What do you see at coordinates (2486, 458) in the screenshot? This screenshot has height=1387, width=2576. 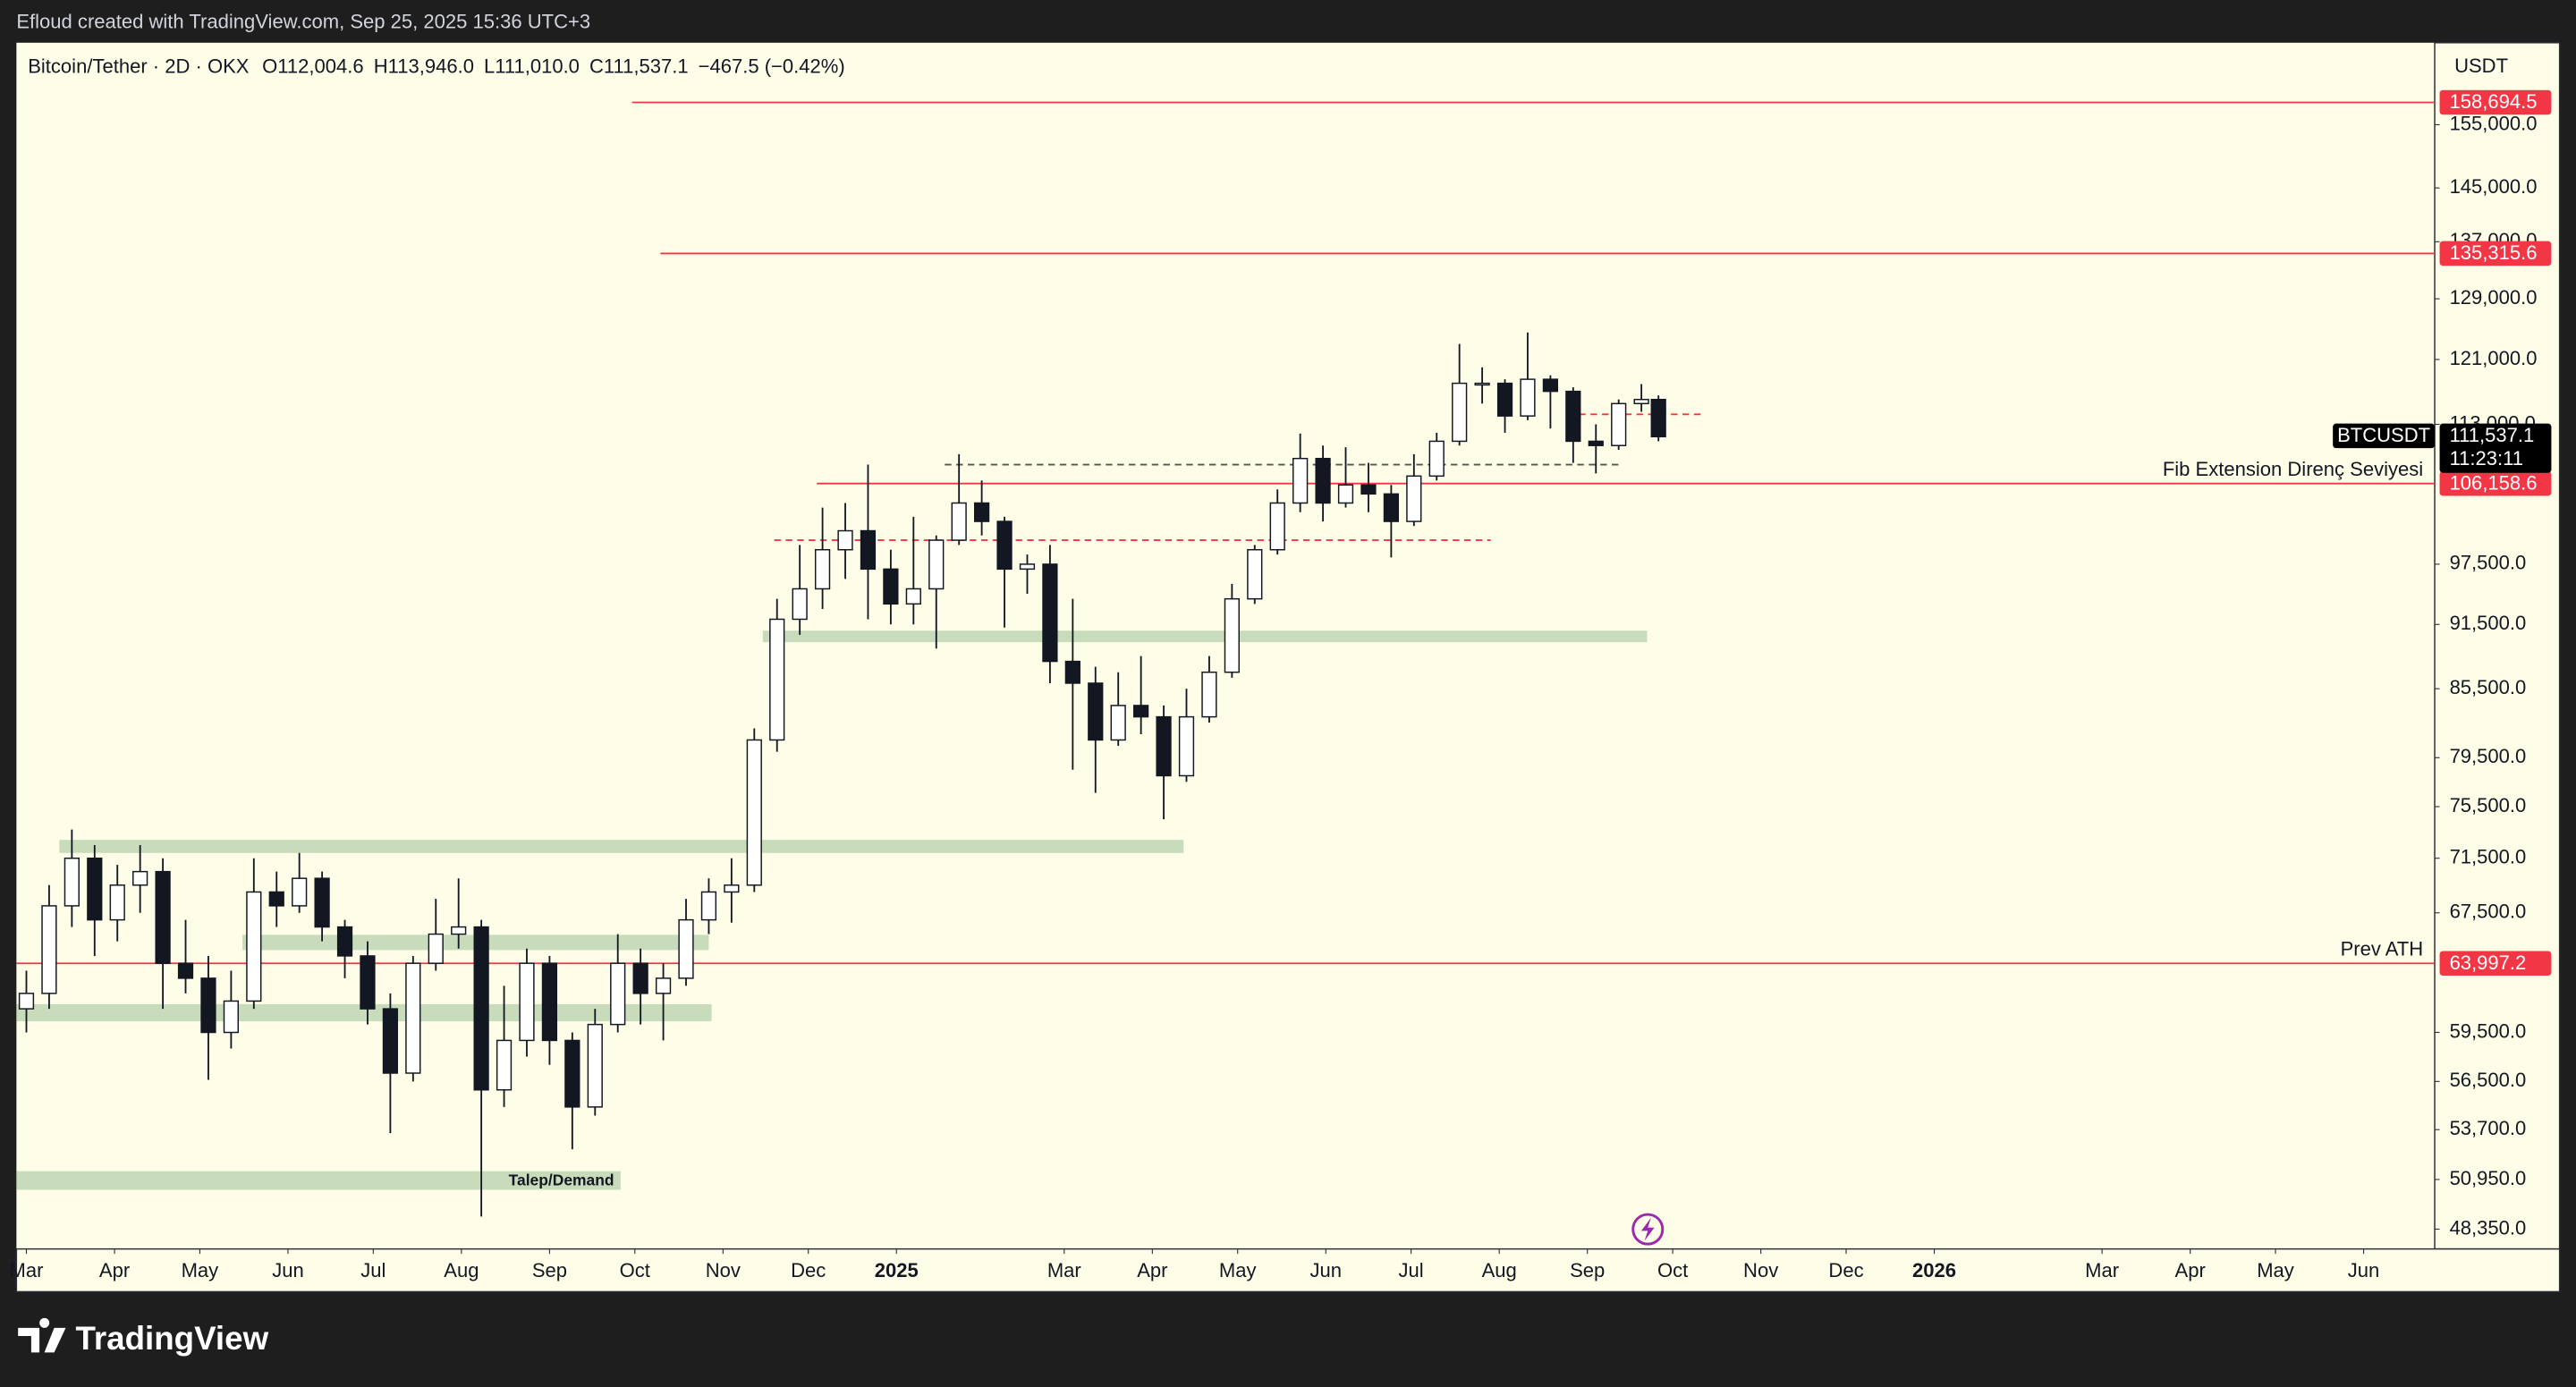 I see `countdown: 11:23:11` at bounding box center [2486, 458].